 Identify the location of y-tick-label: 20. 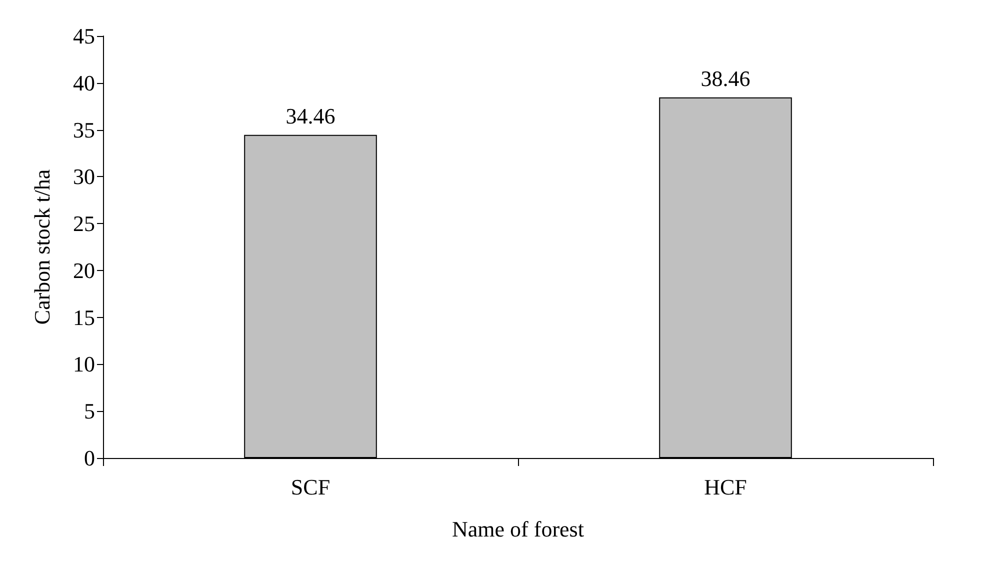
(84, 270).